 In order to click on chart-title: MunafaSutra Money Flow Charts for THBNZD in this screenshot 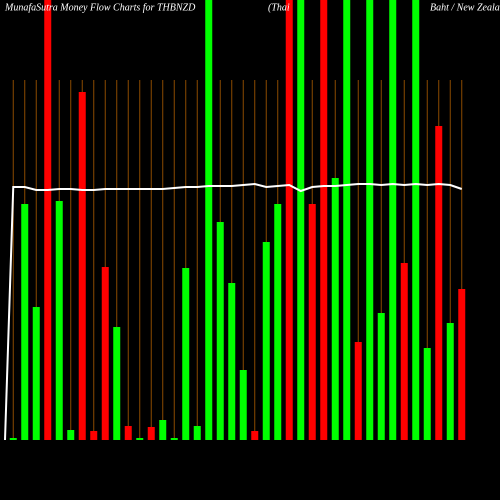, I will do `click(100, 7)`.